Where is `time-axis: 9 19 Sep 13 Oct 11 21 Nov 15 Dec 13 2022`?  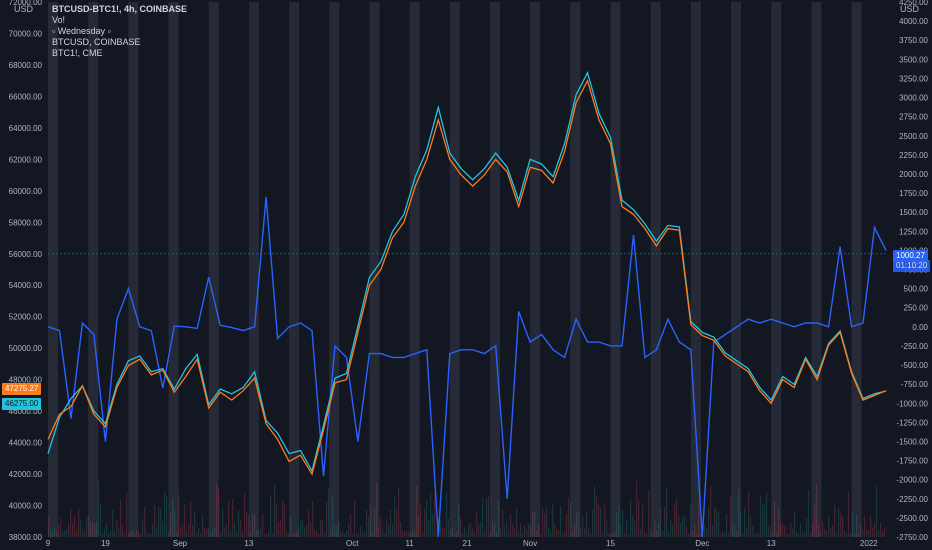 time-axis: 9 19 Sep 13 Oct 11 21 Nov 15 Dec 13 2022 is located at coordinates (462, 543).